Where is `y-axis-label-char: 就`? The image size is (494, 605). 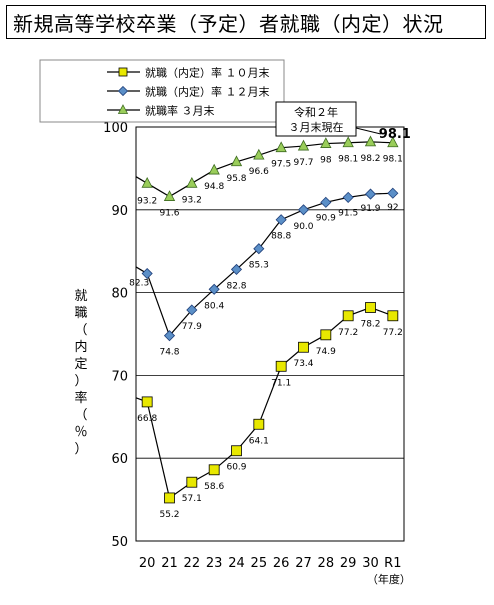
y-axis-label-char: 就 is located at coordinates (81, 296).